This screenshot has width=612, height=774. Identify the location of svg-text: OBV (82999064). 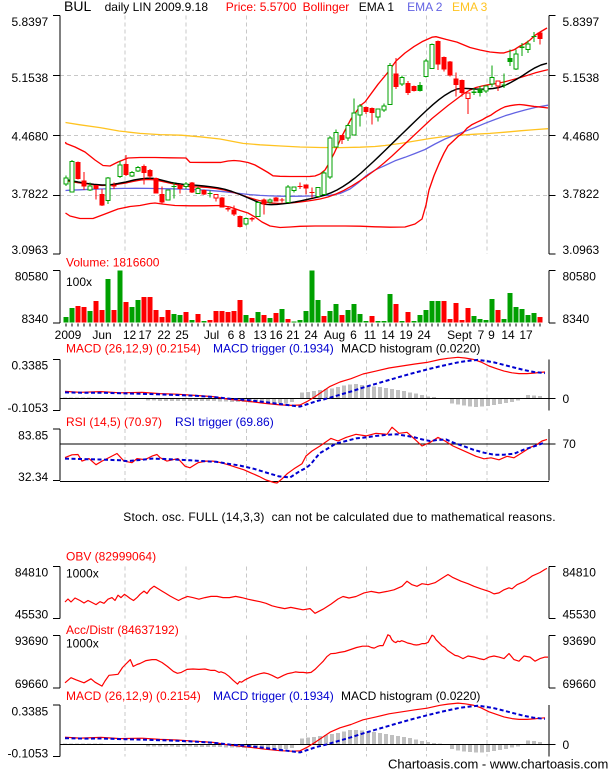
(111, 557).